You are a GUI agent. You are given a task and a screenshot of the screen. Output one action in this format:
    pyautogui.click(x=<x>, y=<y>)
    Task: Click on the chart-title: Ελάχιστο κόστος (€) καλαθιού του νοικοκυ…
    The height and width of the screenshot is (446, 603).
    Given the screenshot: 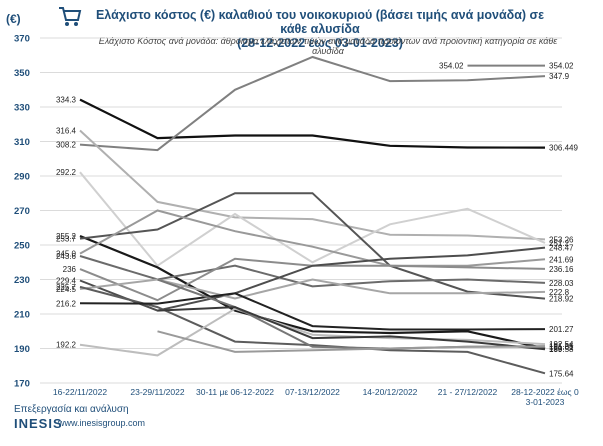 What is the action you would take?
    pyautogui.click(x=320, y=29)
    